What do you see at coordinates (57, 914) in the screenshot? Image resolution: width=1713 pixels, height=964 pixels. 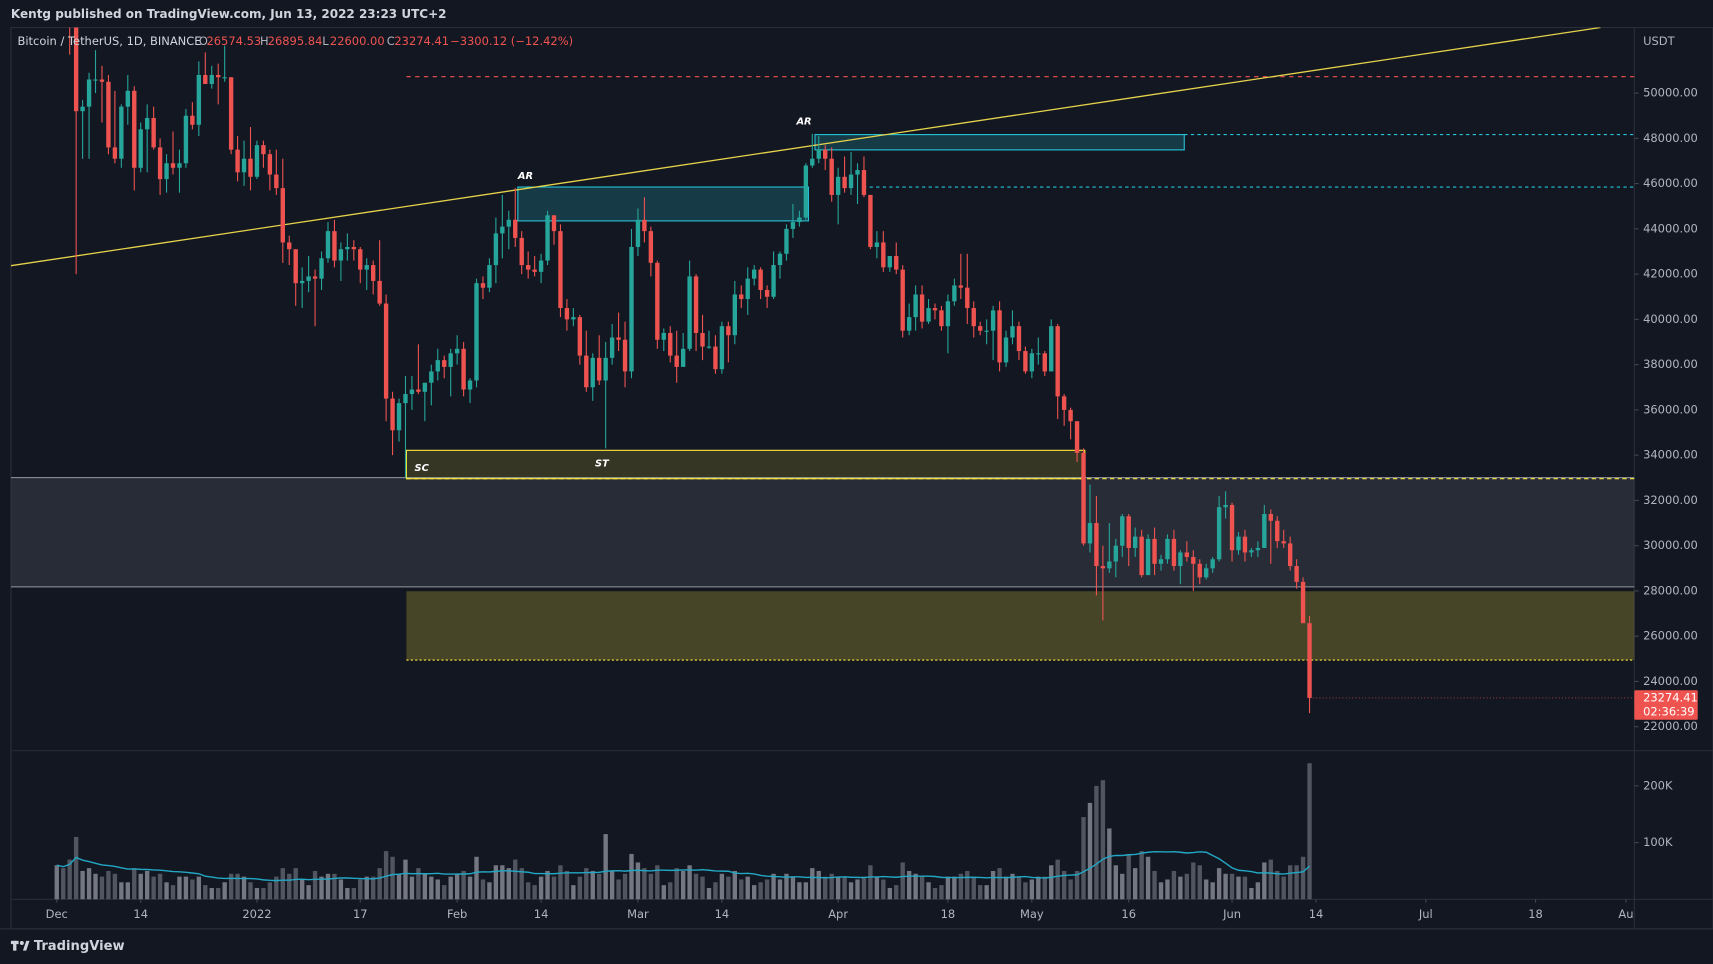 I see `x-tick-label: Dec` at bounding box center [57, 914].